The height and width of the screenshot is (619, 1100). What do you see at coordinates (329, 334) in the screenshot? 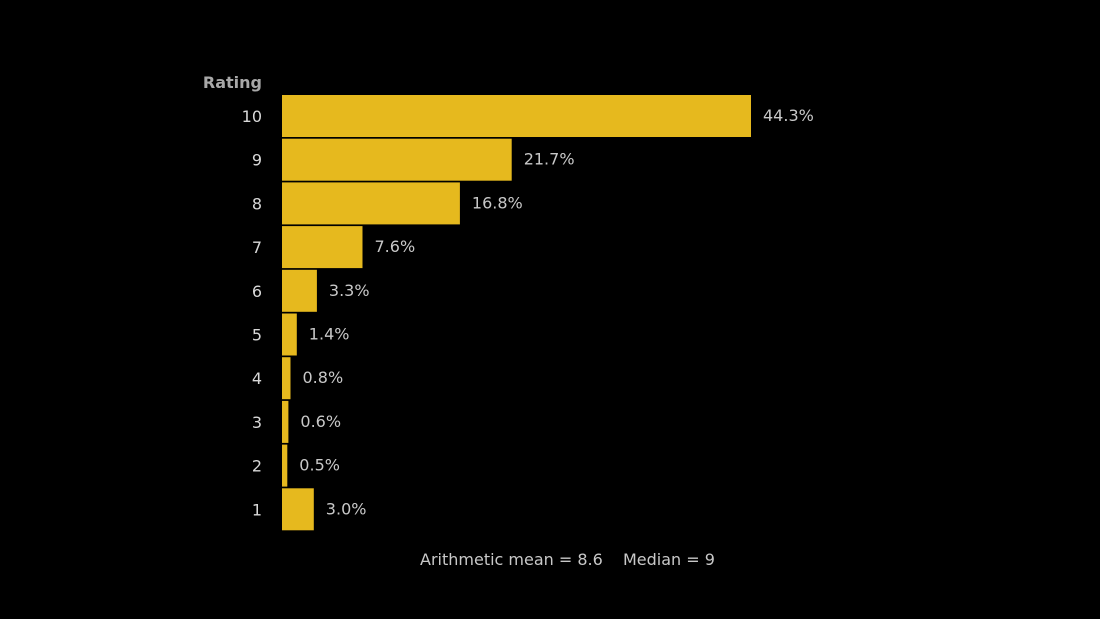
I see `data-label-5: 1.4%` at bounding box center [329, 334].